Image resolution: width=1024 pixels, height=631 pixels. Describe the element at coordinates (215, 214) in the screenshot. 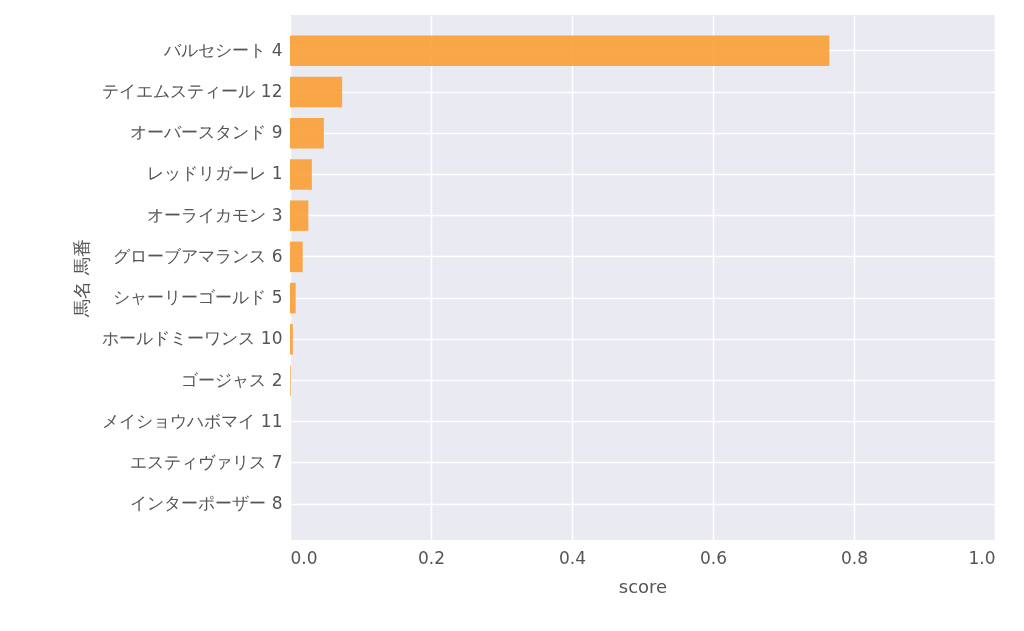

I see `y-tick-label: オーライカモン 3` at that location.